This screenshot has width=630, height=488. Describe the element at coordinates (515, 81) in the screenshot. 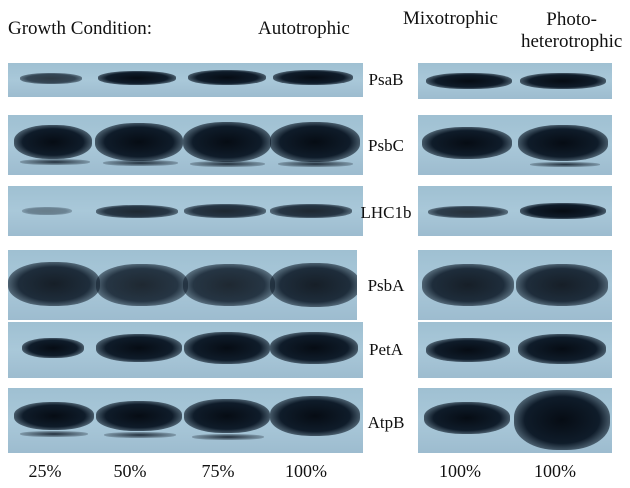

I see `blot-psab-hetero` at that location.